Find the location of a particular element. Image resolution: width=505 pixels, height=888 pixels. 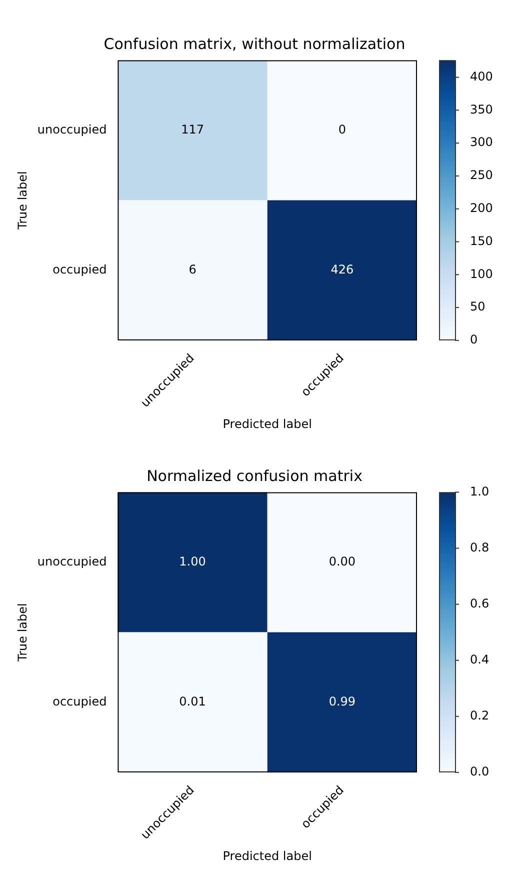

data-label: 0.01 is located at coordinates (192, 701).